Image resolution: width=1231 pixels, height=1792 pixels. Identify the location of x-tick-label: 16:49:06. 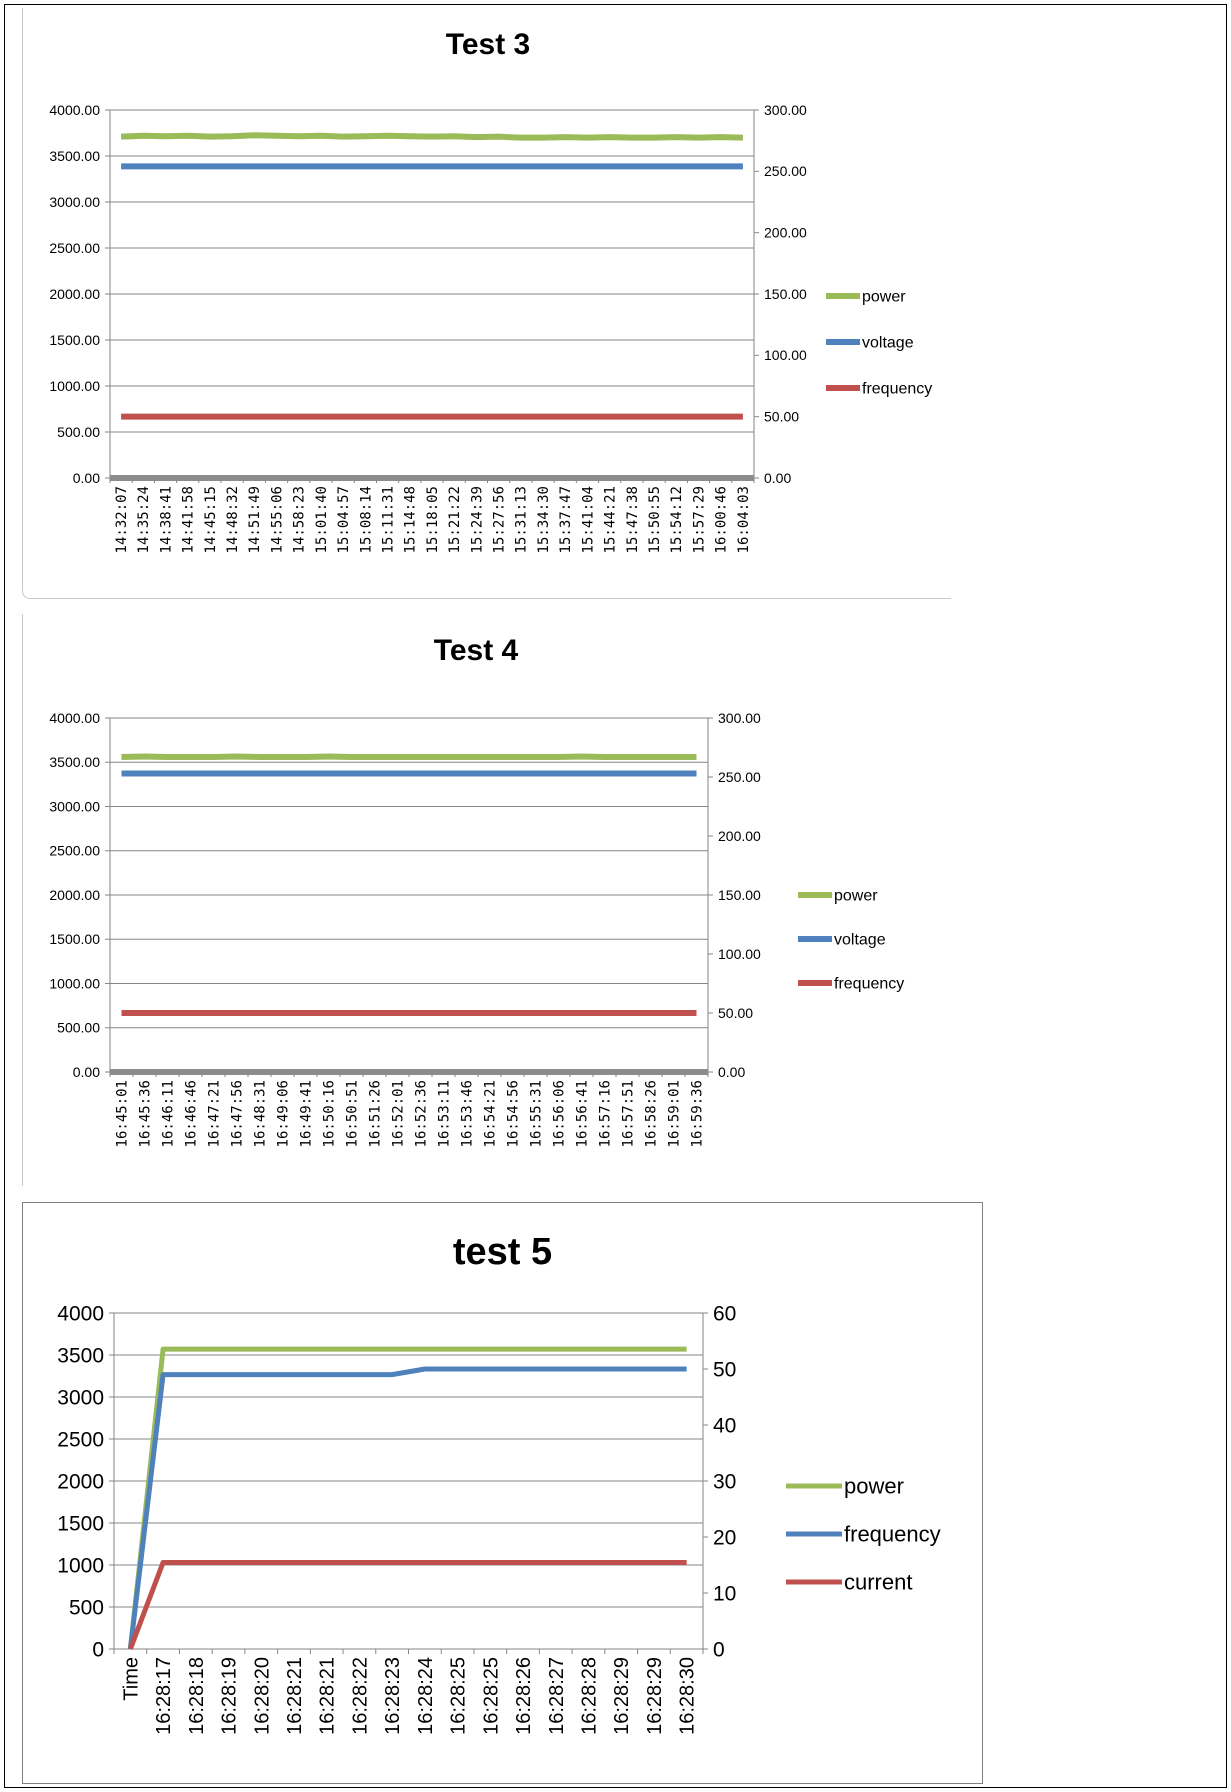
(283, 1113).